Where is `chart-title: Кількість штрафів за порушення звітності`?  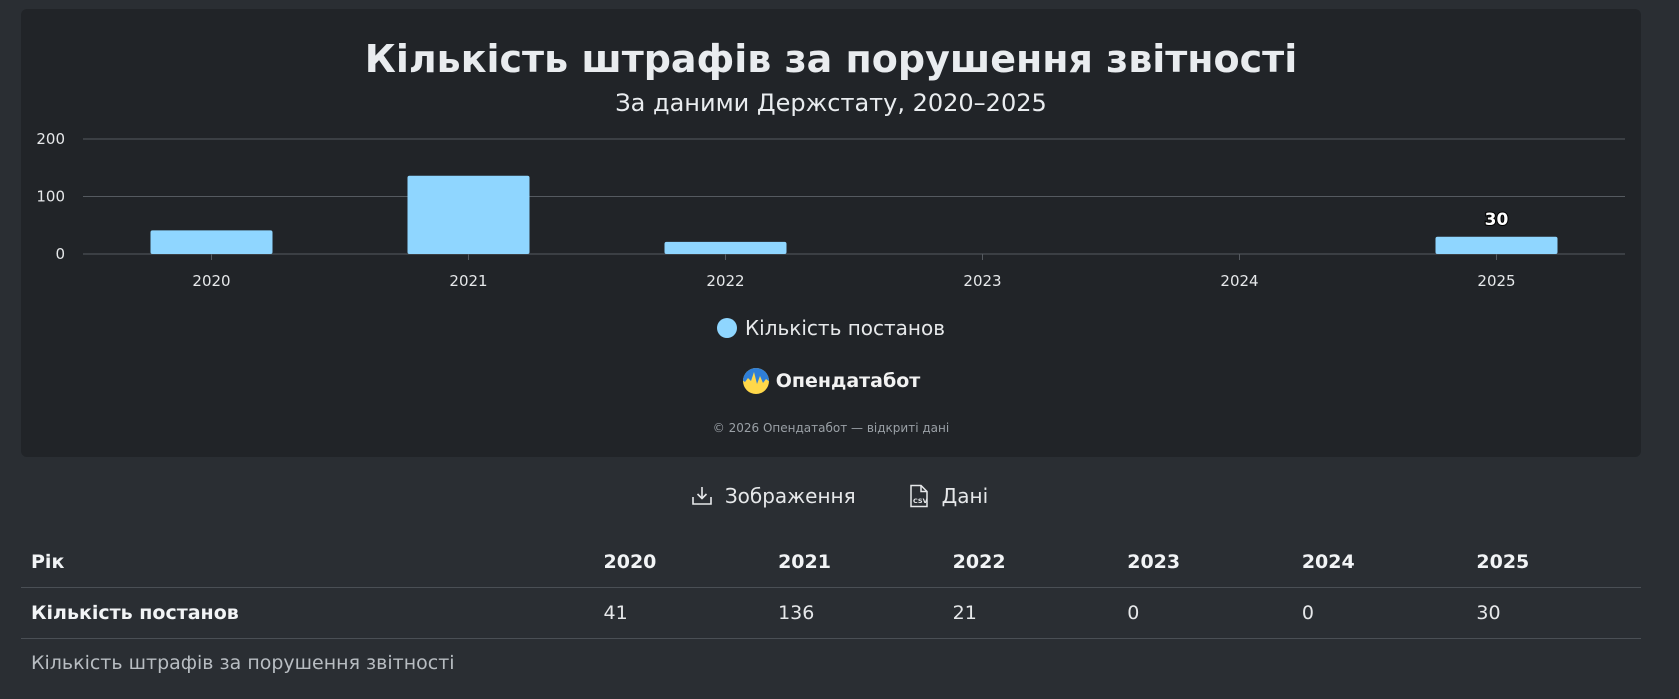 chart-title: Кількість штрафів за порушення звітності is located at coordinates (831, 59).